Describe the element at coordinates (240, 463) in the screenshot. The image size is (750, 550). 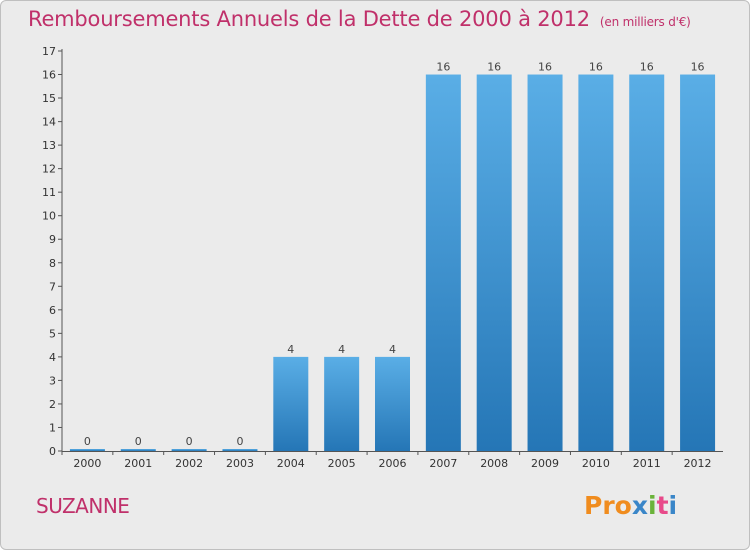
I see `x-tick-label: 2003` at that location.